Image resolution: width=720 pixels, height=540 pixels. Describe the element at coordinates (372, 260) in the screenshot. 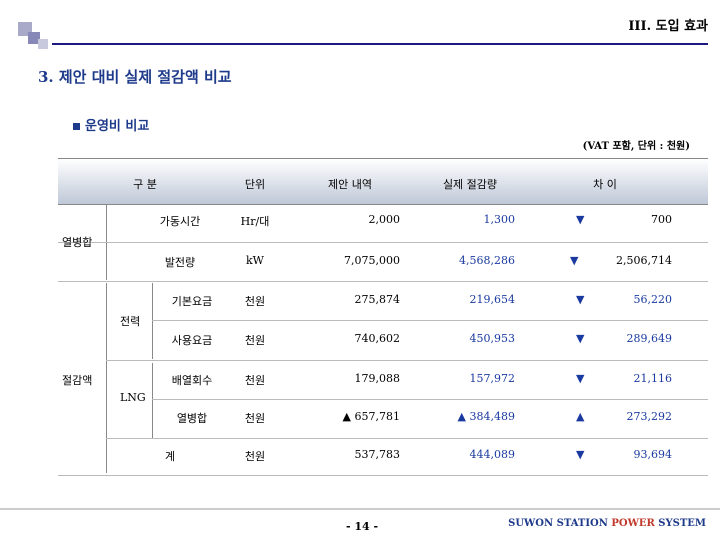

I see `row-proposal: 7,075,000` at that location.